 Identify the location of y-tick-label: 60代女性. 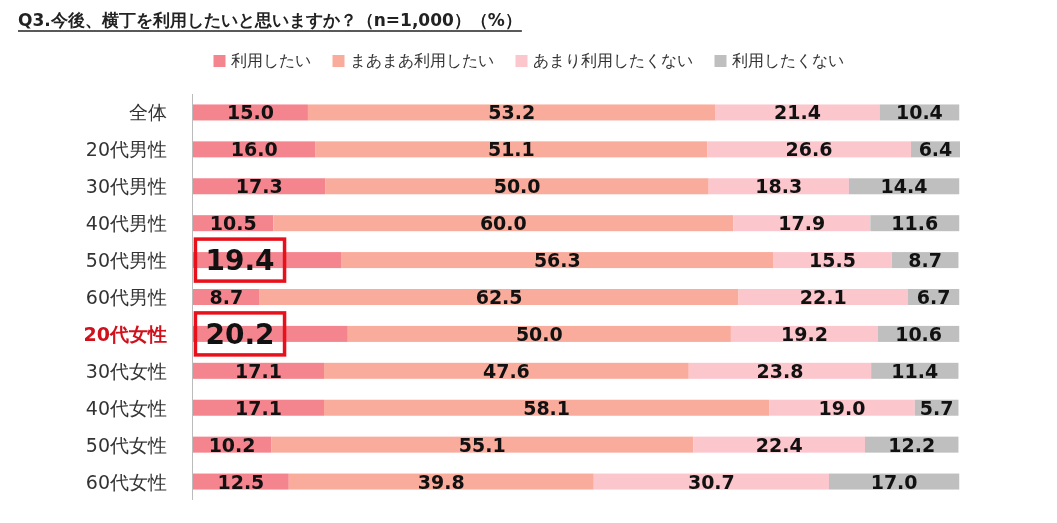
(126, 481).